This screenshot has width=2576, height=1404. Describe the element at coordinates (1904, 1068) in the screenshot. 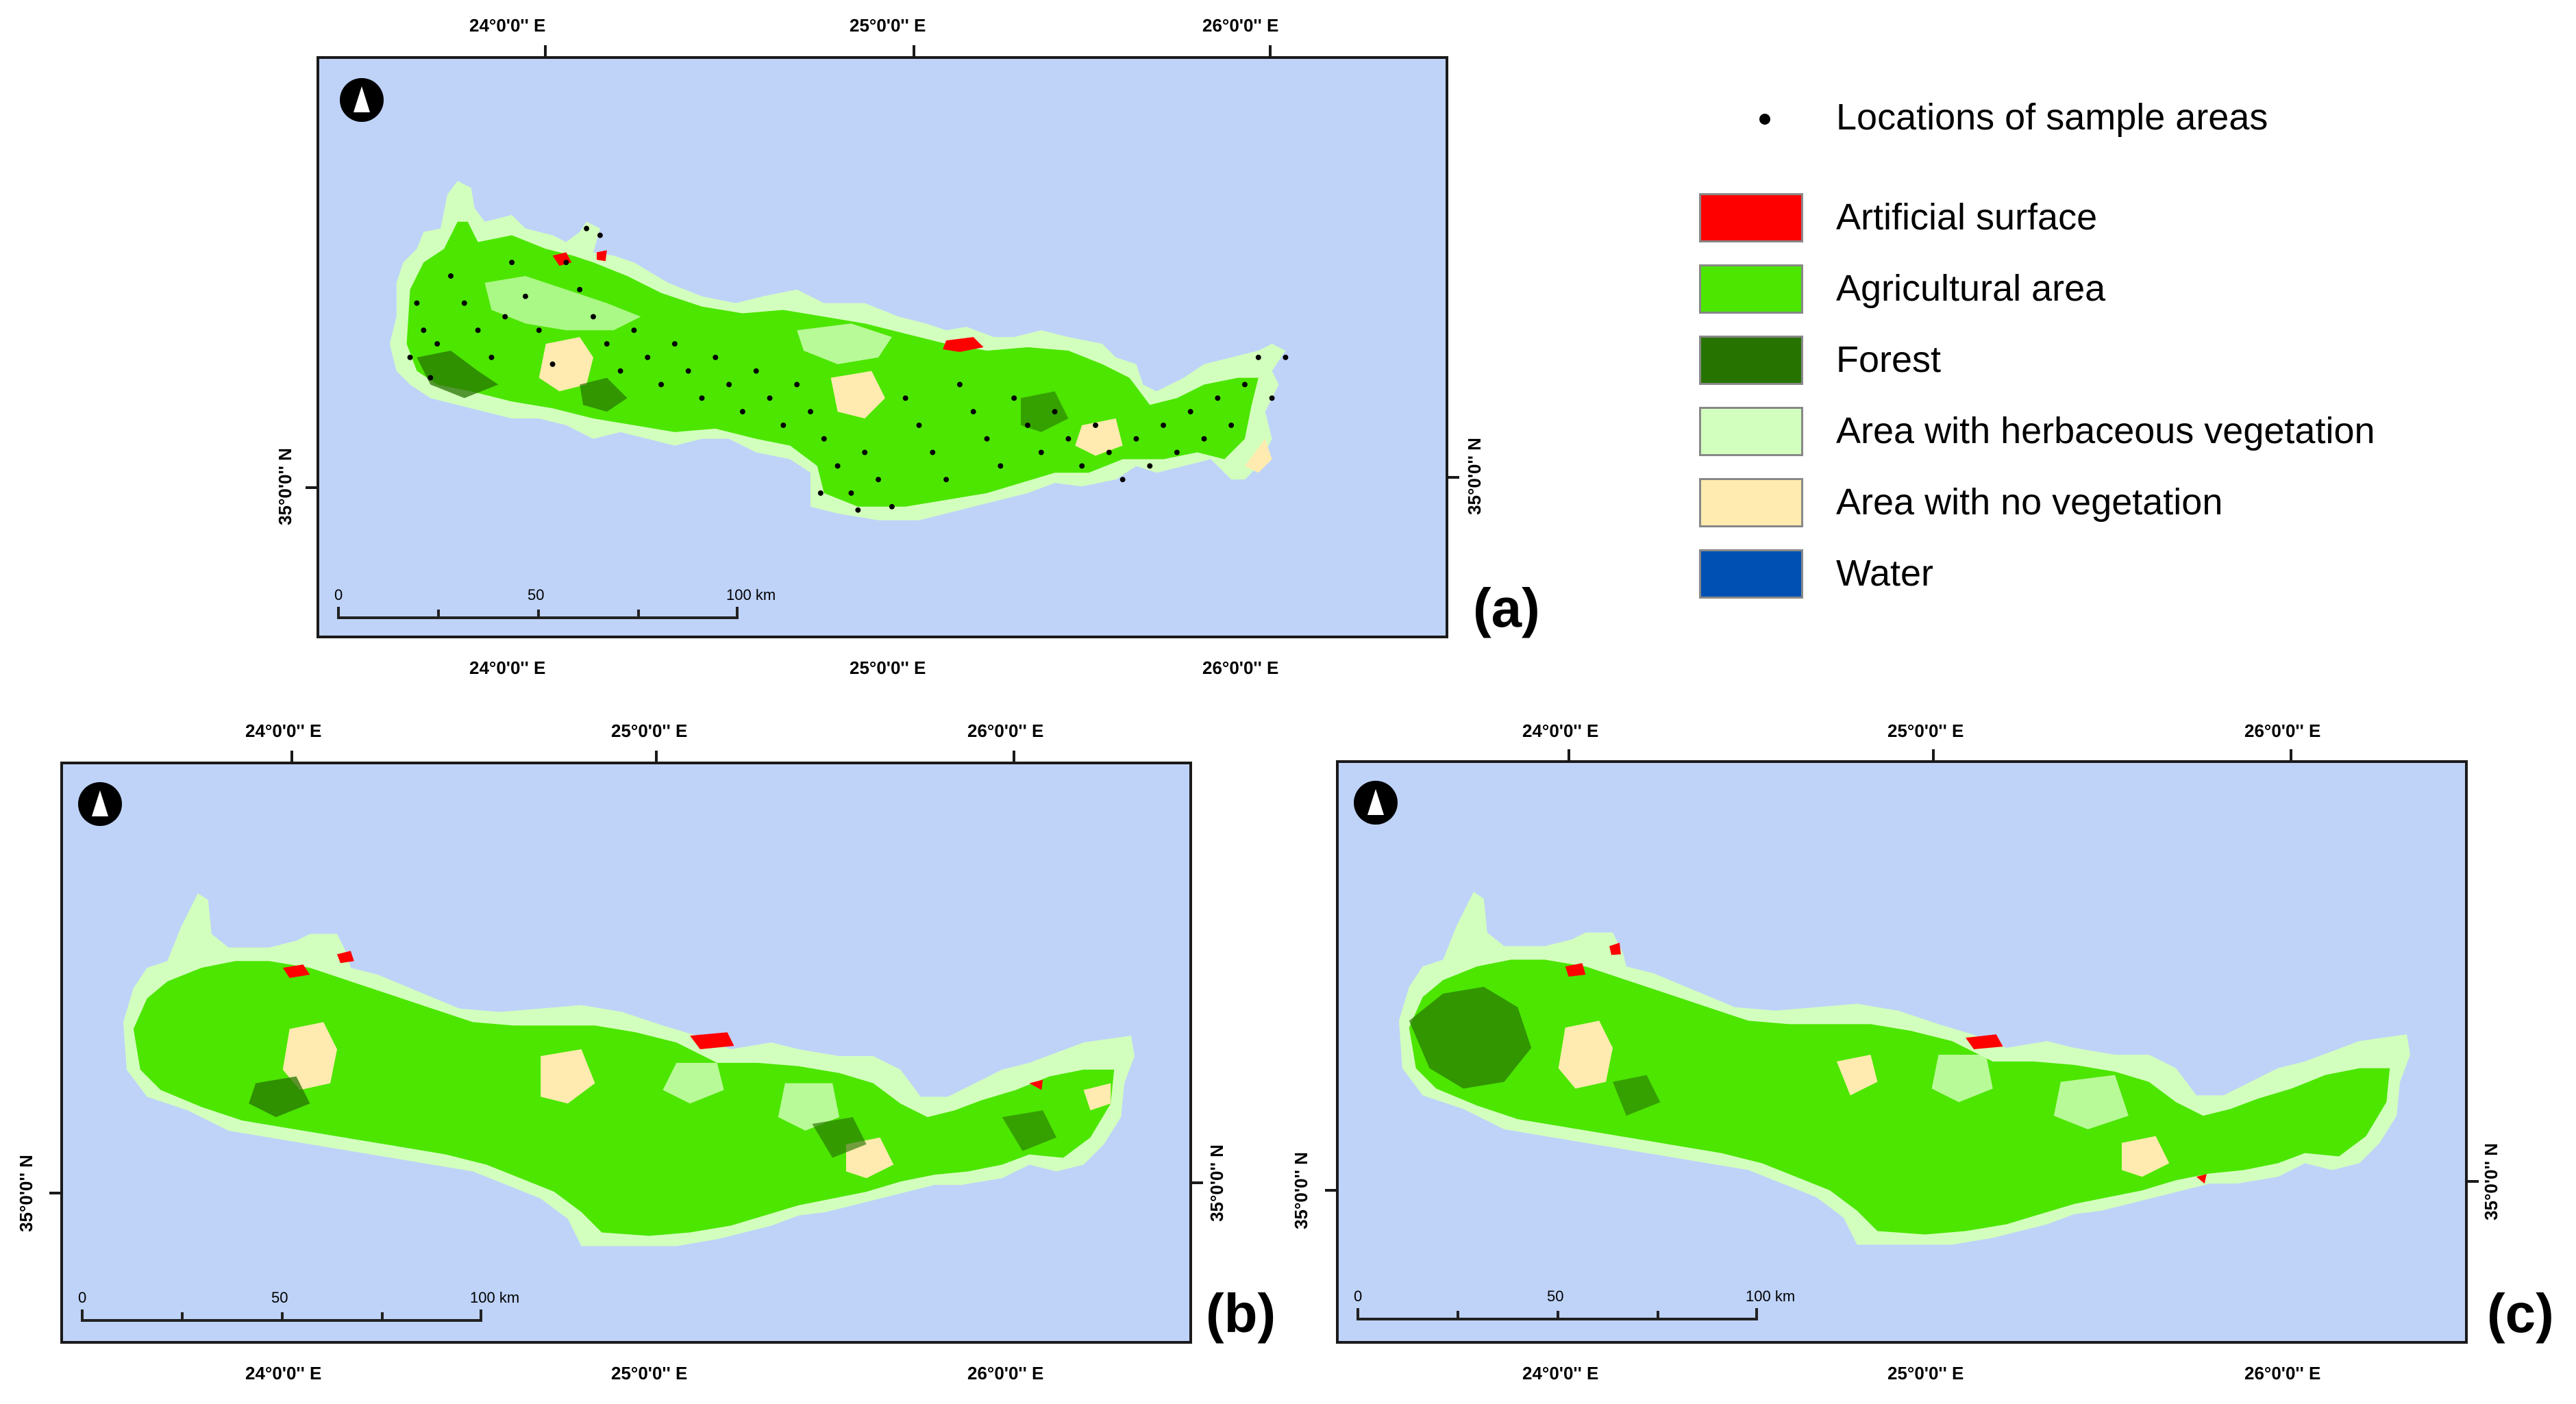

I see `crete-map-c` at that location.